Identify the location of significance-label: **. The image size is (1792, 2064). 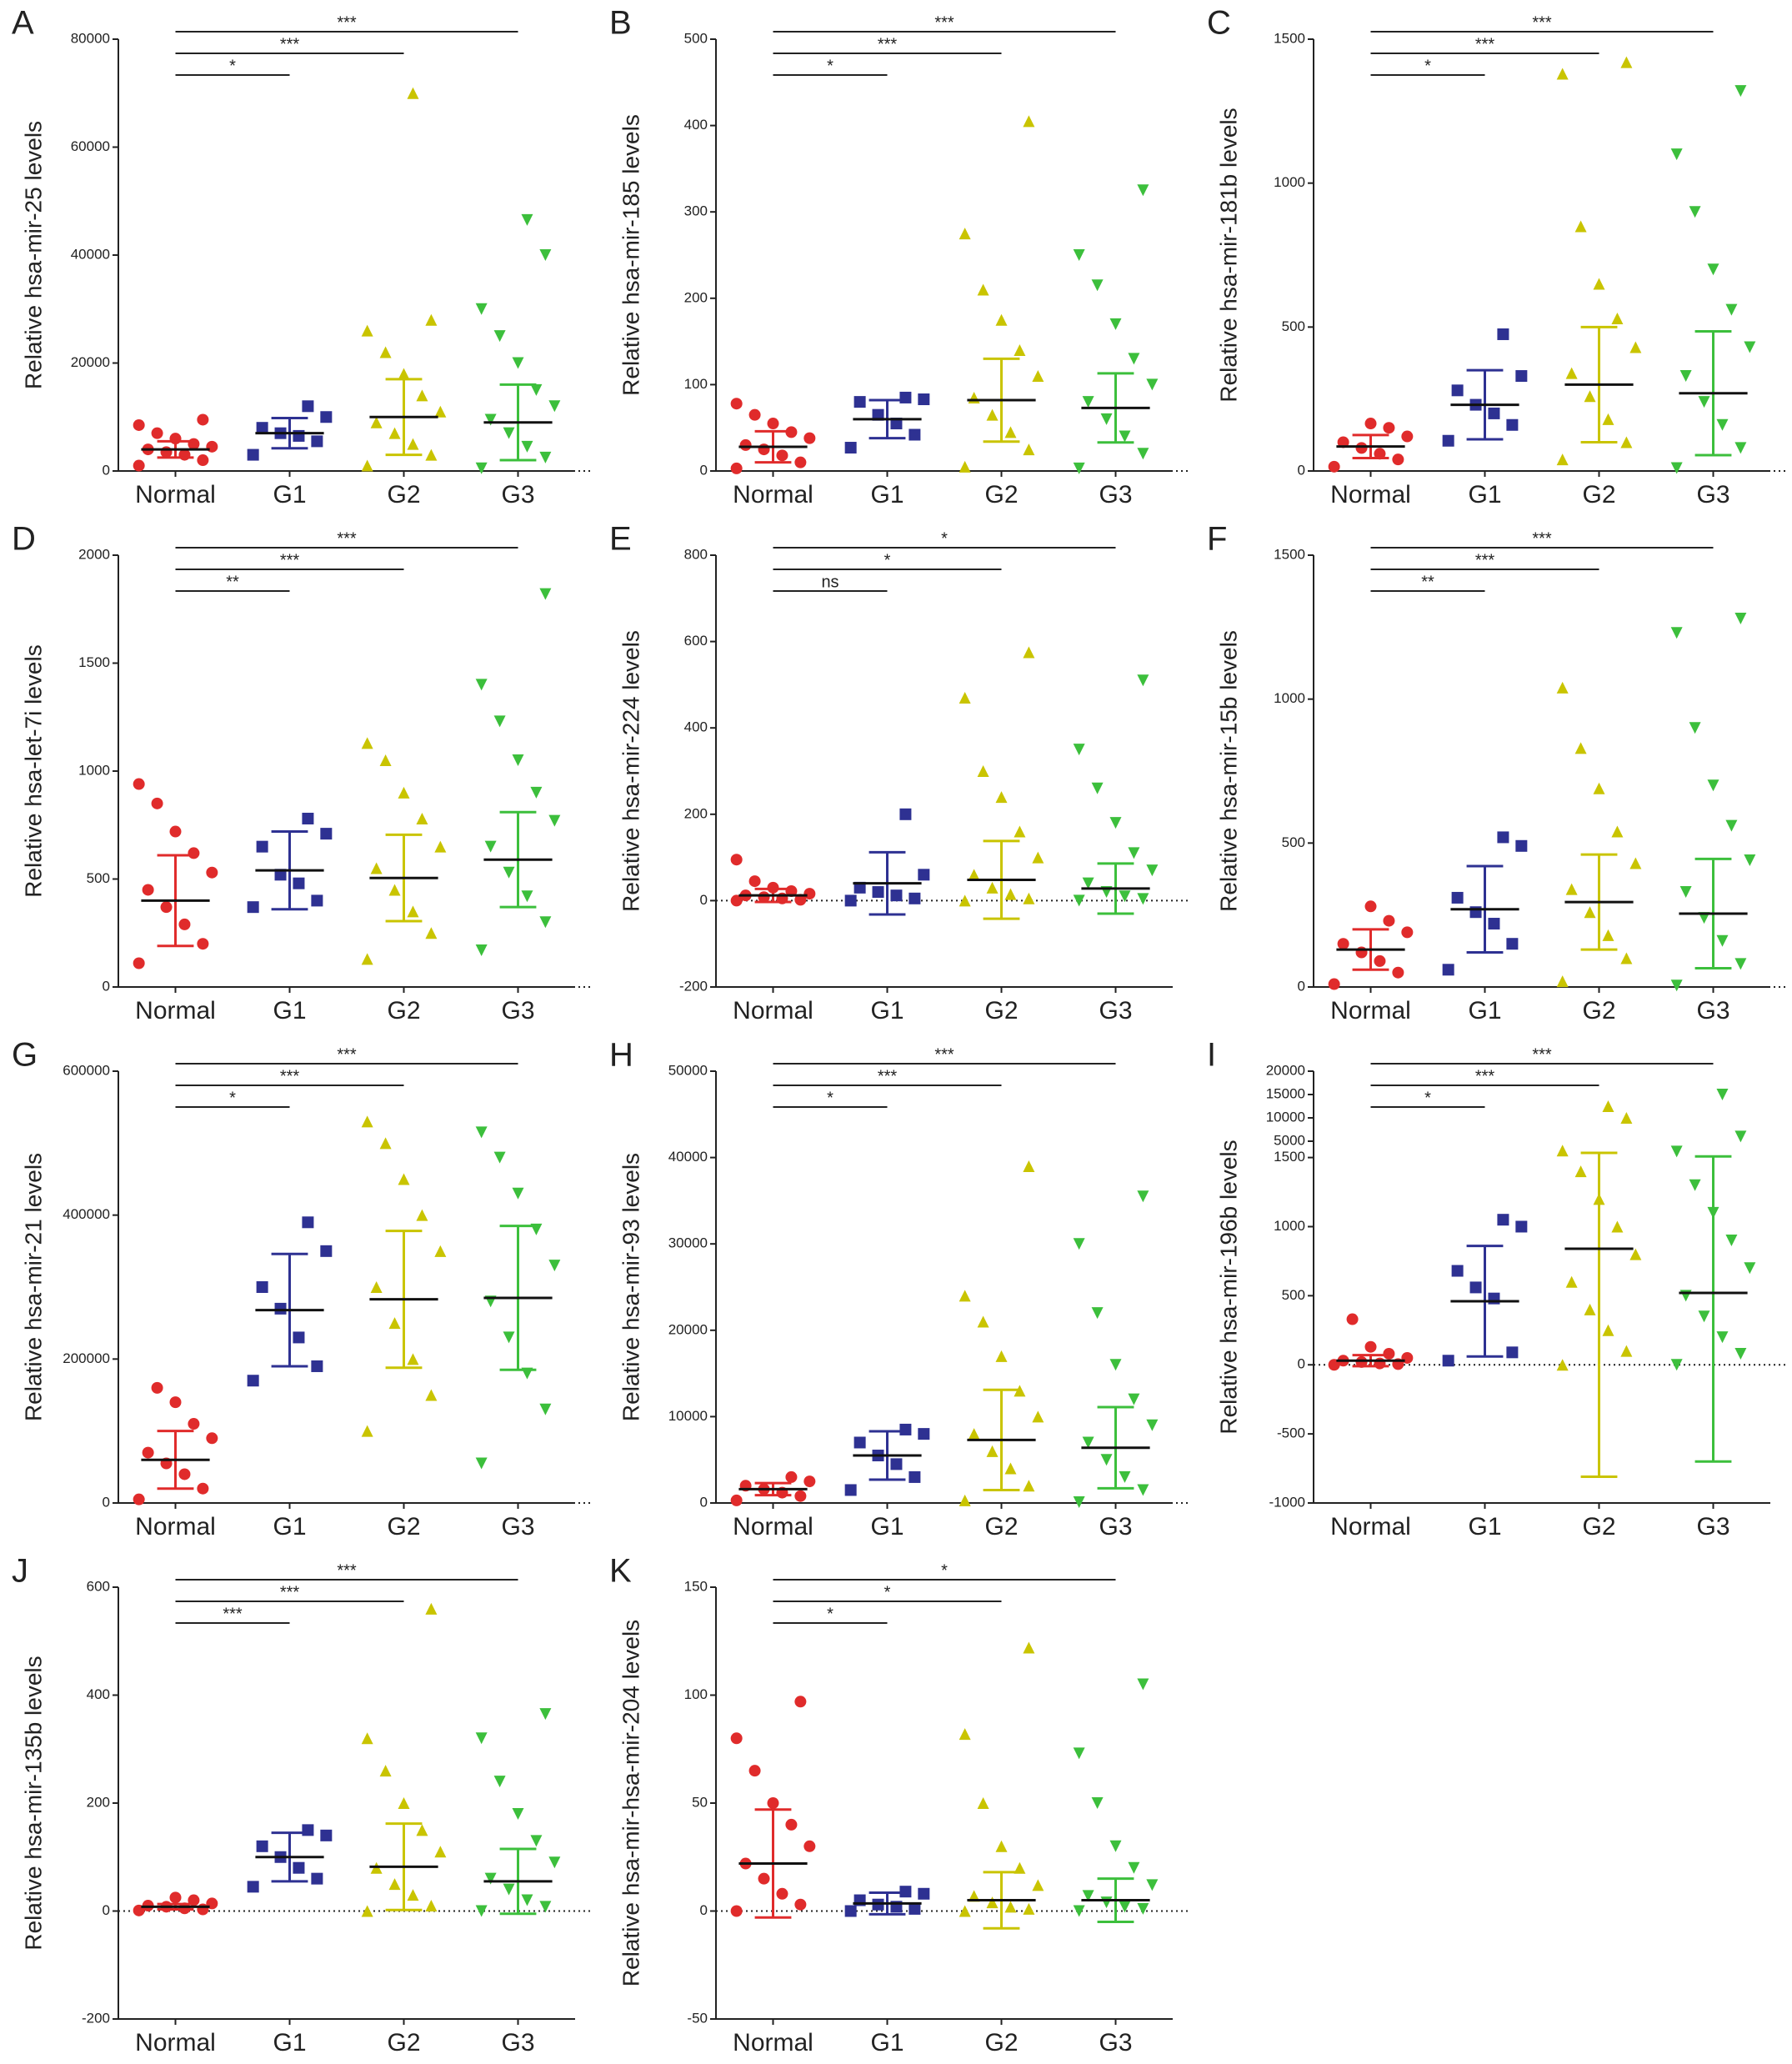
(233, 582).